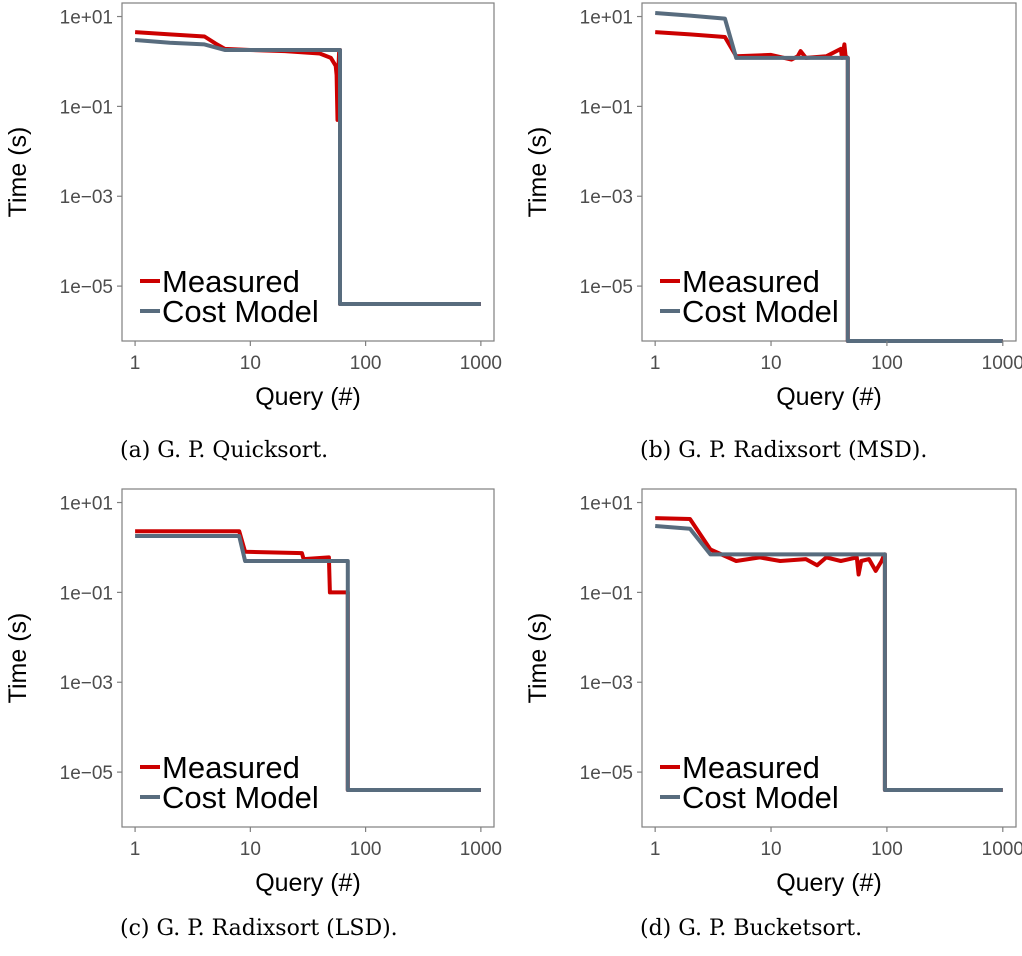 The width and height of the screenshot is (1022, 956). What do you see at coordinates (784, 450) in the screenshot?
I see `caption-b: (b) G. P. Radixsort (MSD).` at bounding box center [784, 450].